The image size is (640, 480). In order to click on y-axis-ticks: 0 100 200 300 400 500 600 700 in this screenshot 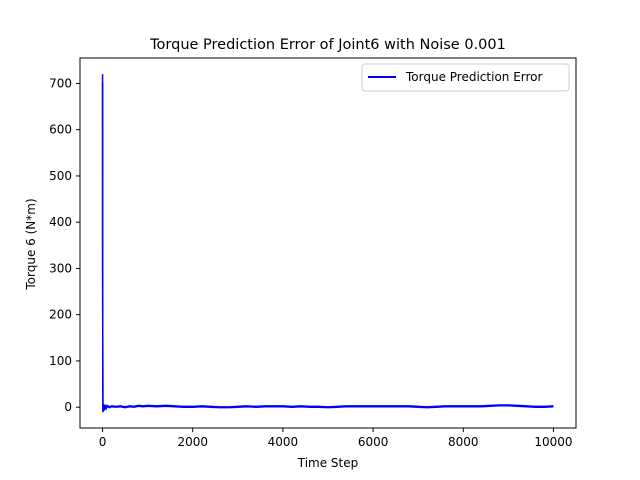, I will do `click(64, 245)`.